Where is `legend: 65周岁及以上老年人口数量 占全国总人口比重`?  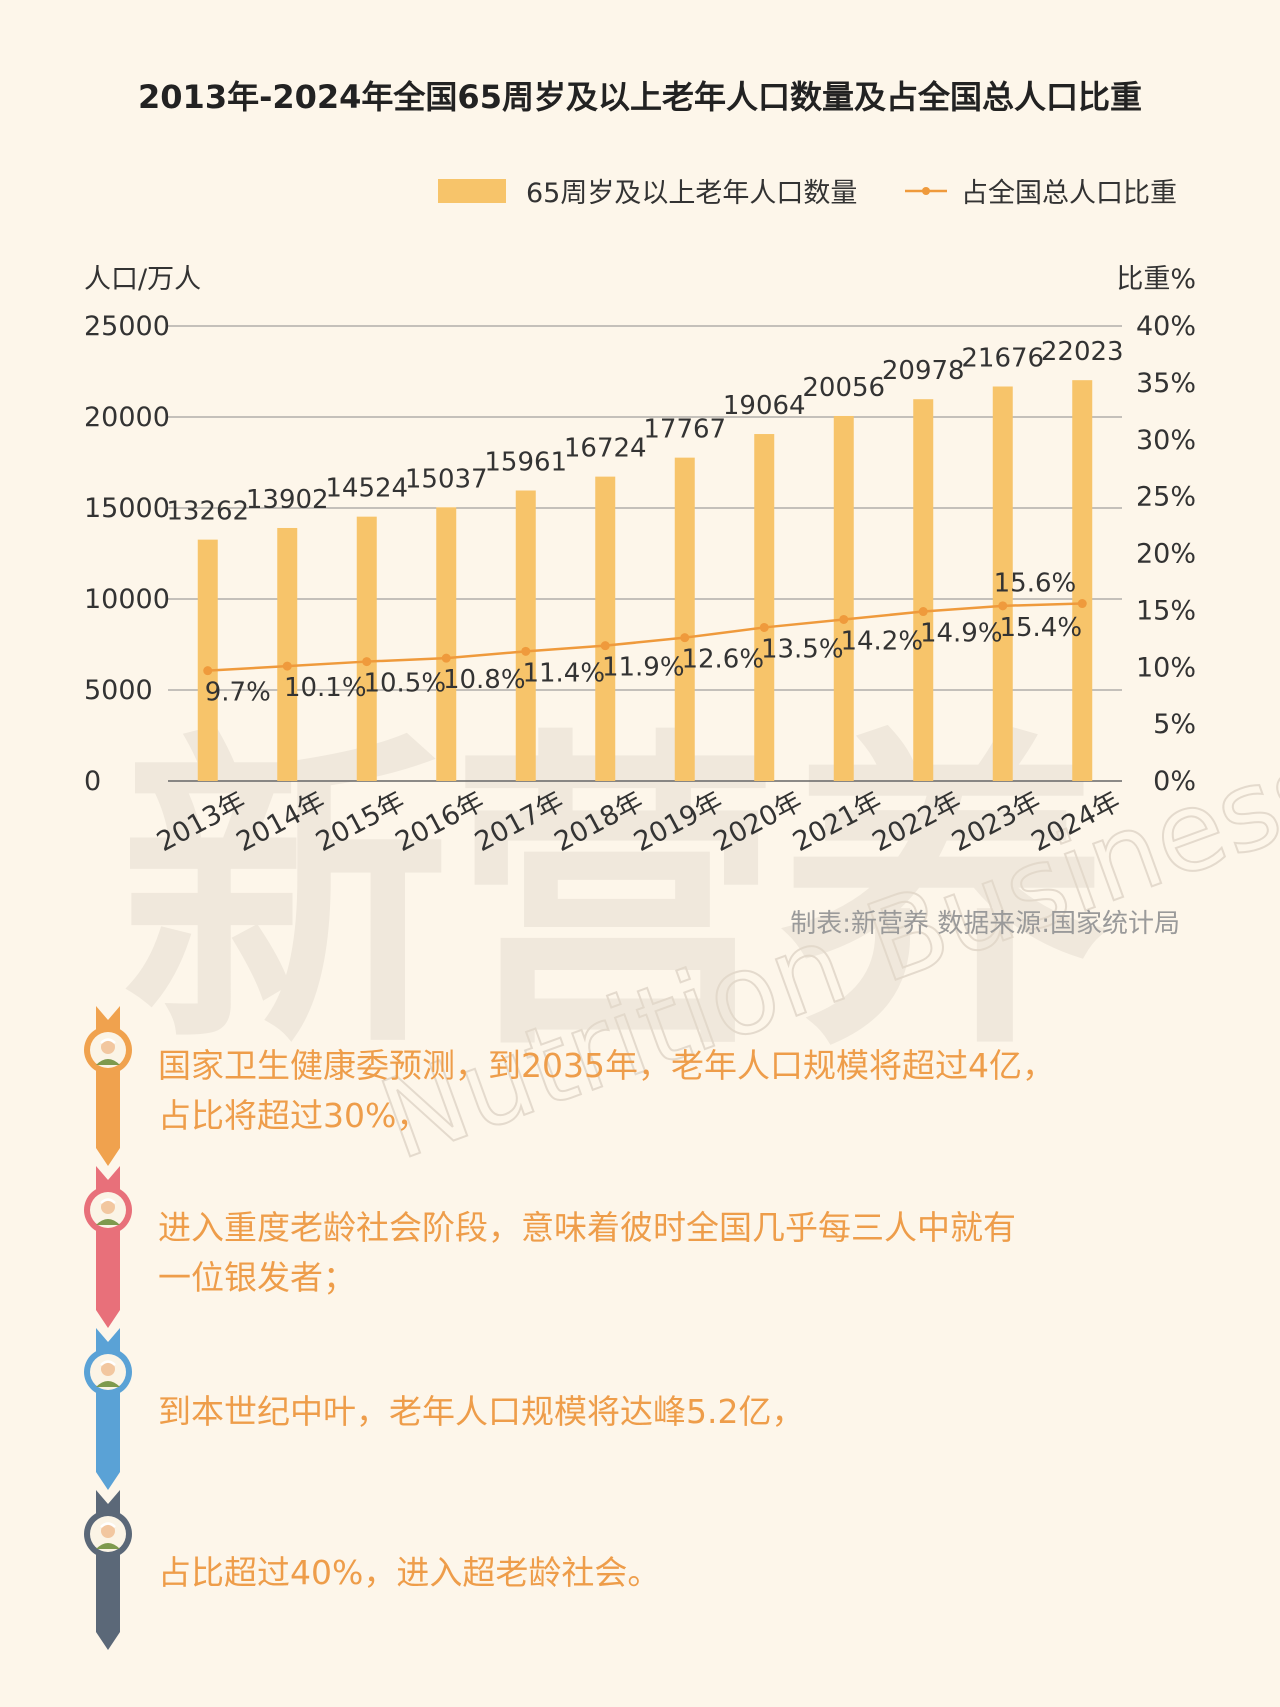 legend: 65周岁及以上老年人口数量 占全国总人口比重 is located at coordinates (807, 193).